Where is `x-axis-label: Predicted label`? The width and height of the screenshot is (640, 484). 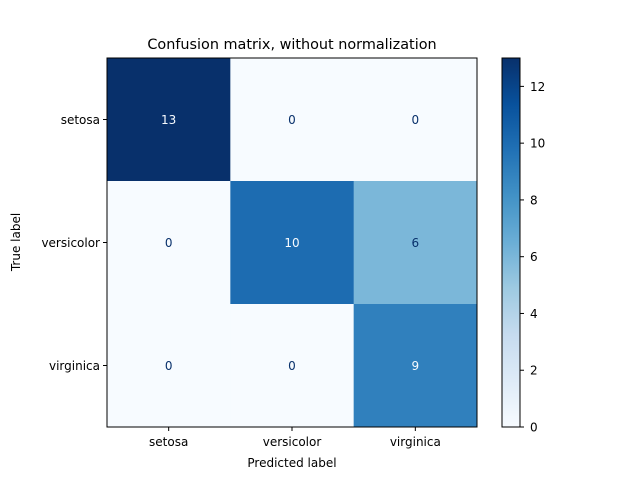
x-axis-label: Predicted label is located at coordinates (291, 463).